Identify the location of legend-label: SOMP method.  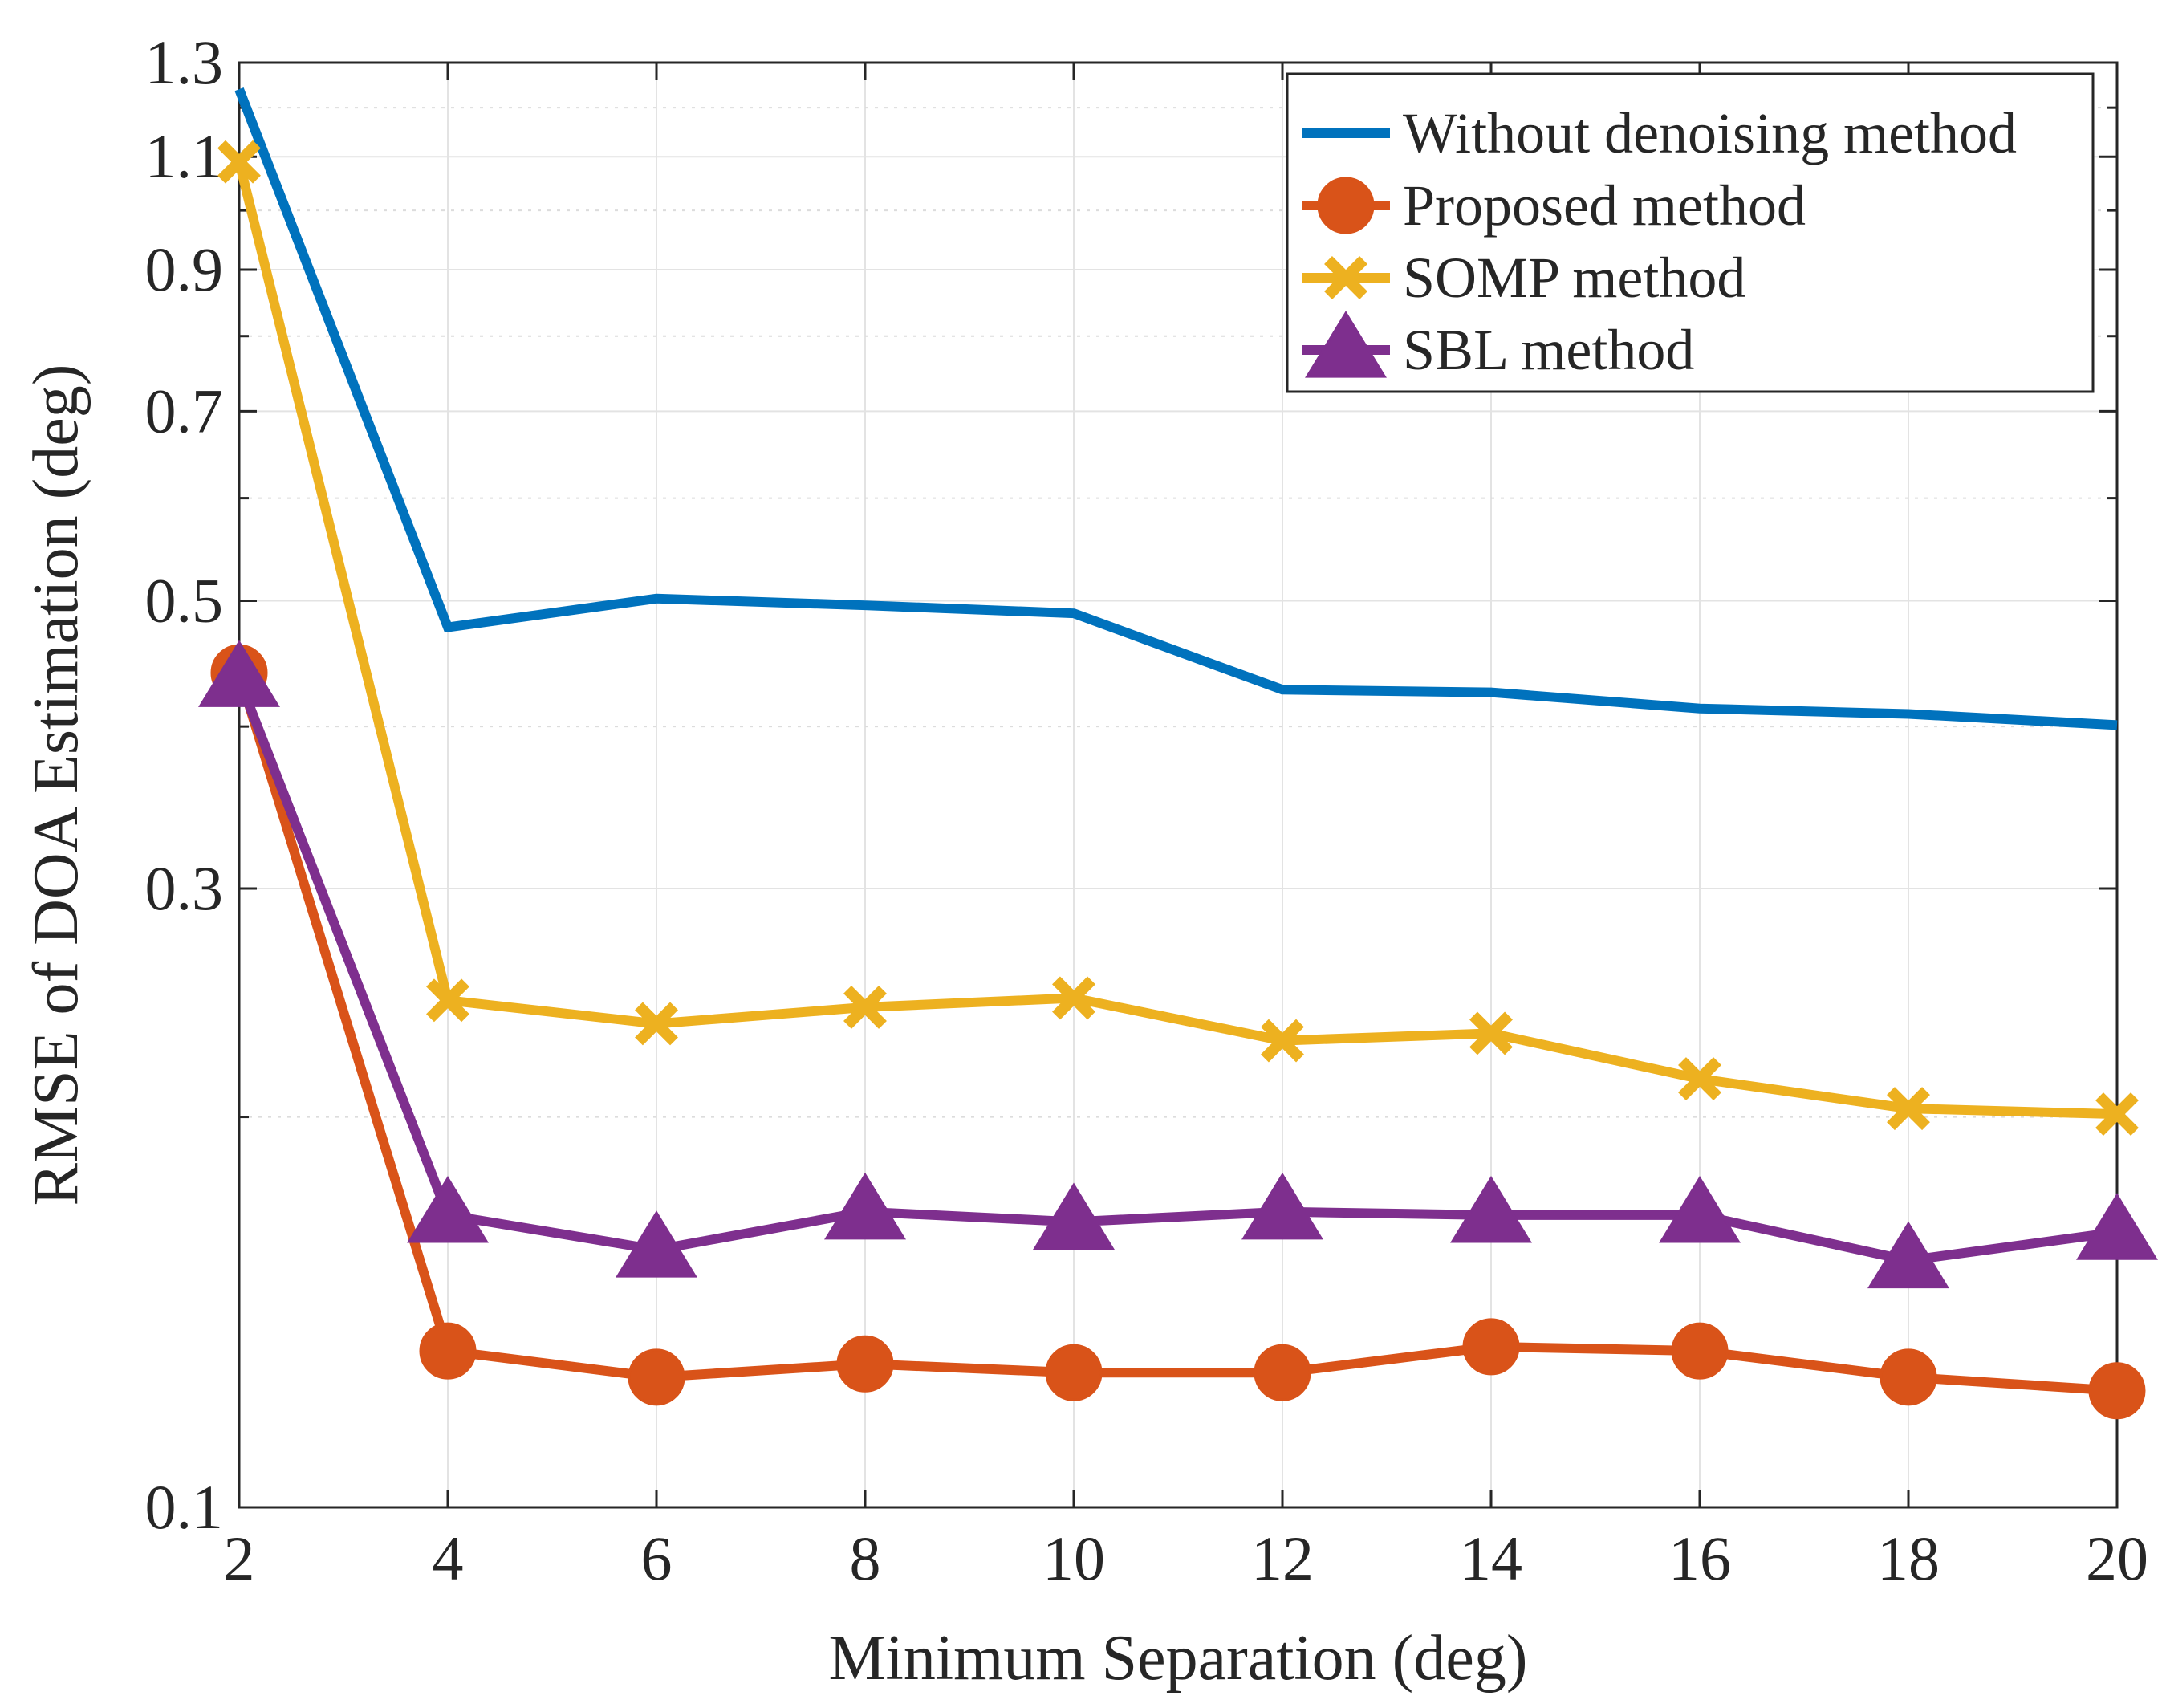
(1574, 278).